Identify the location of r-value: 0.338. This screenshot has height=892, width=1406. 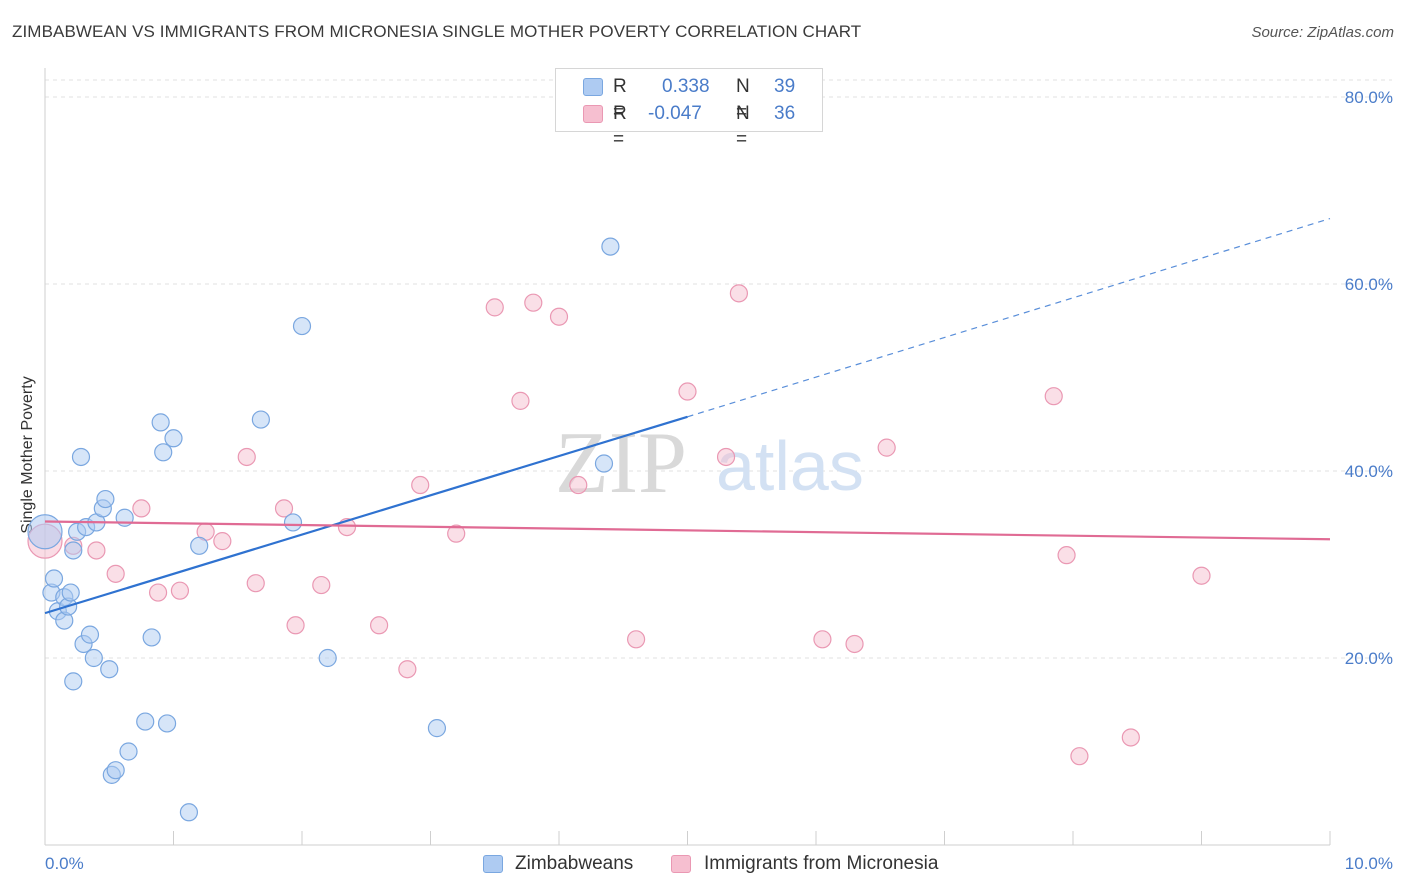
(686, 86).